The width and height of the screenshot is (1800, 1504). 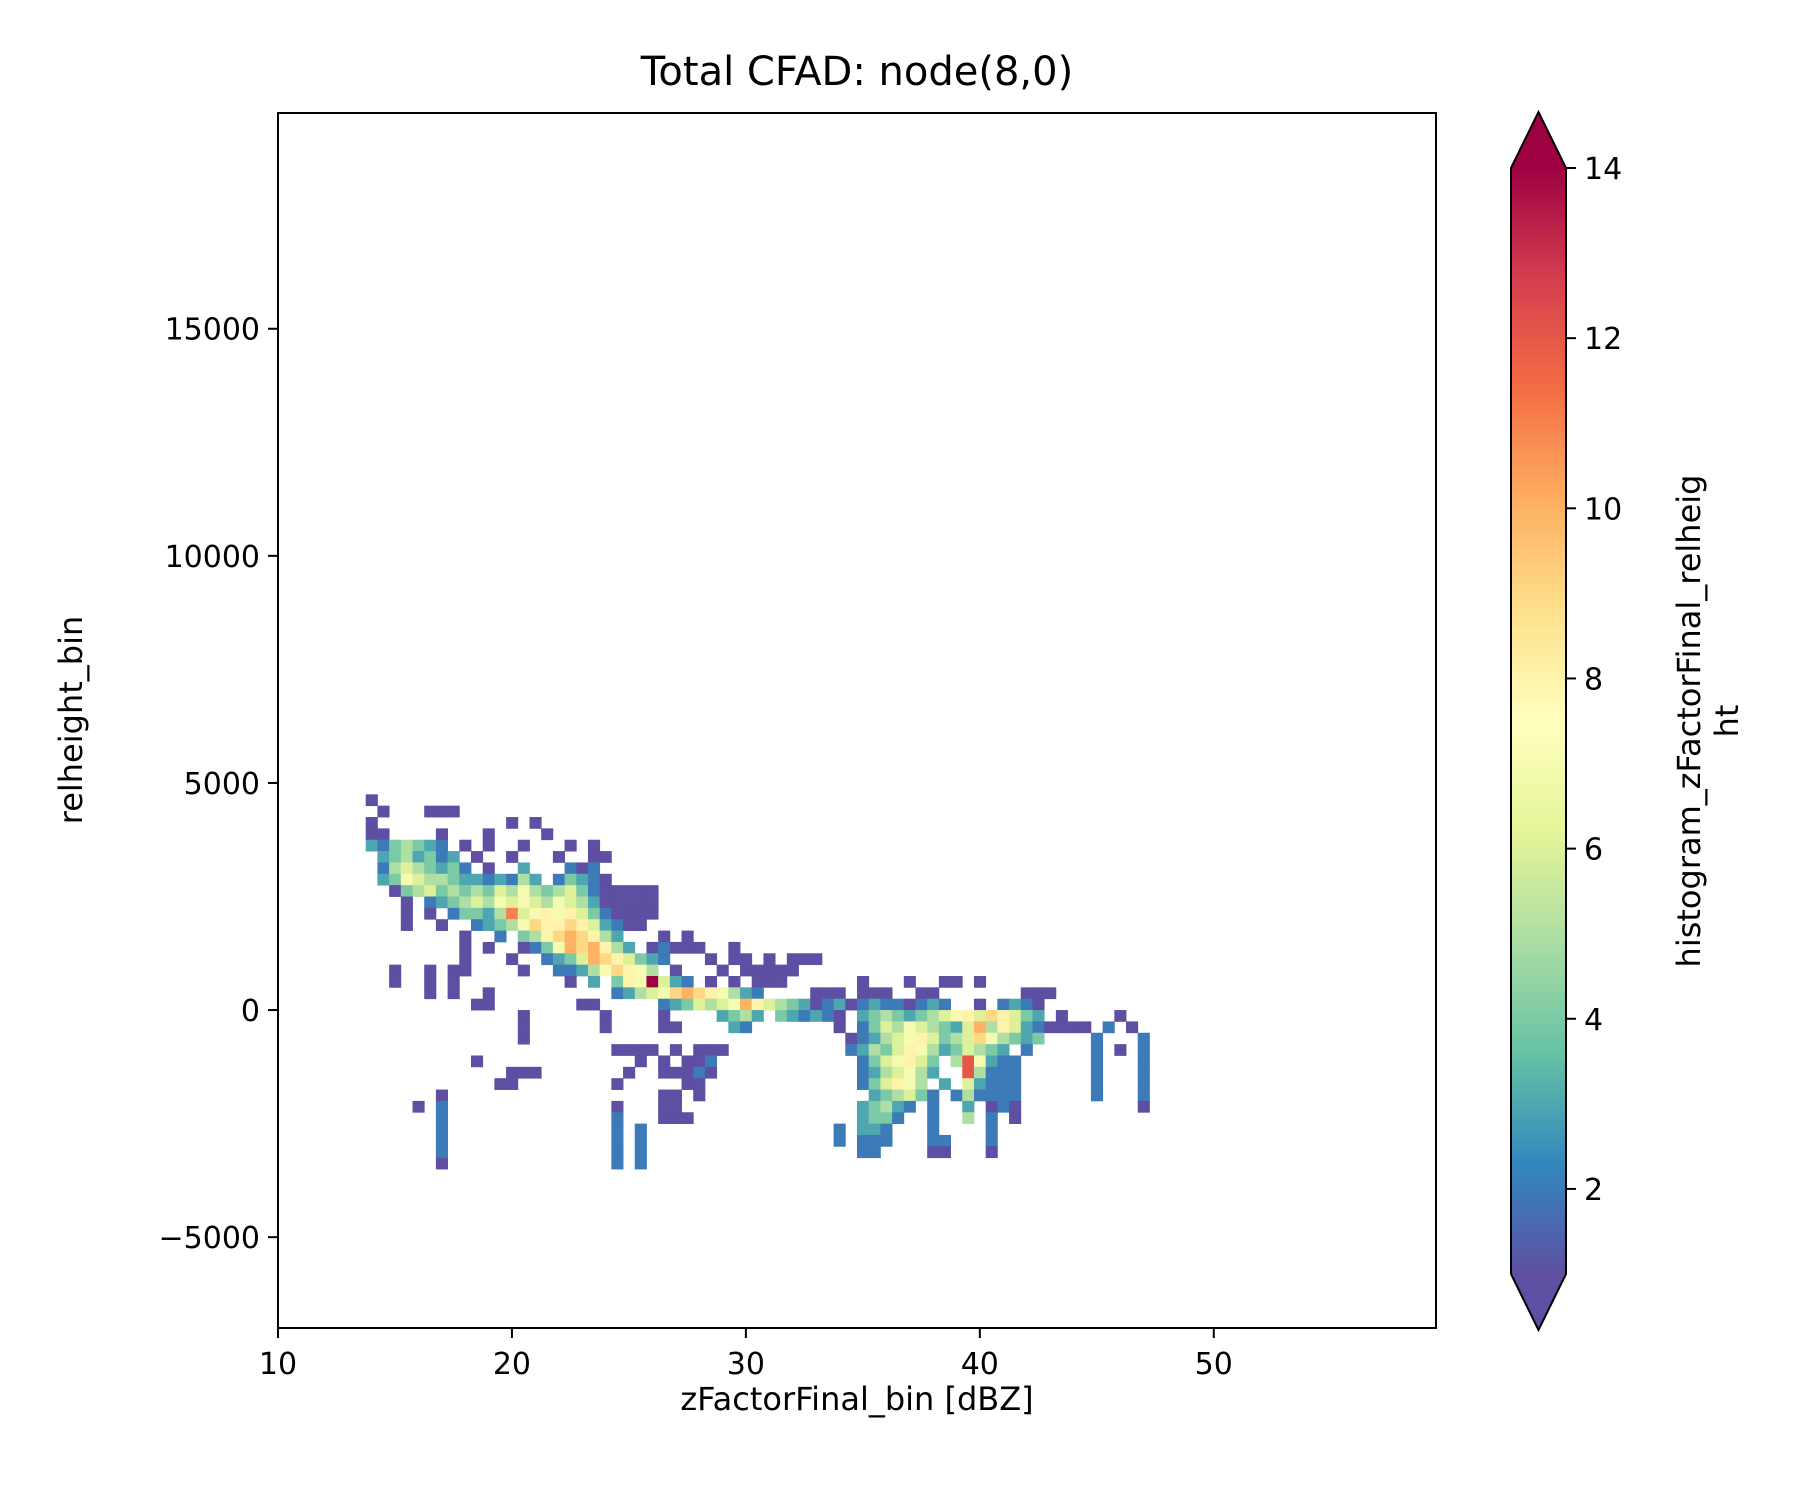 What do you see at coordinates (856, 72) in the screenshot?
I see `chart-title: Total CFAD: node(8,0)` at bounding box center [856, 72].